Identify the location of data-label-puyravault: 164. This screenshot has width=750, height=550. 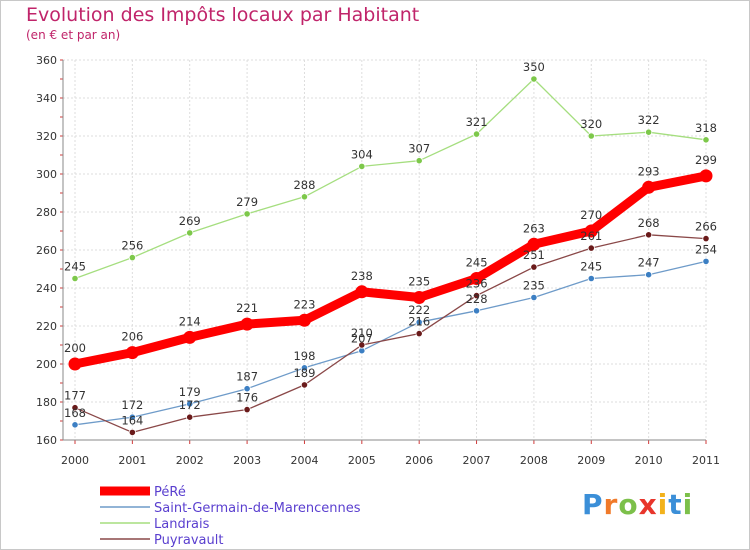
(132, 420).